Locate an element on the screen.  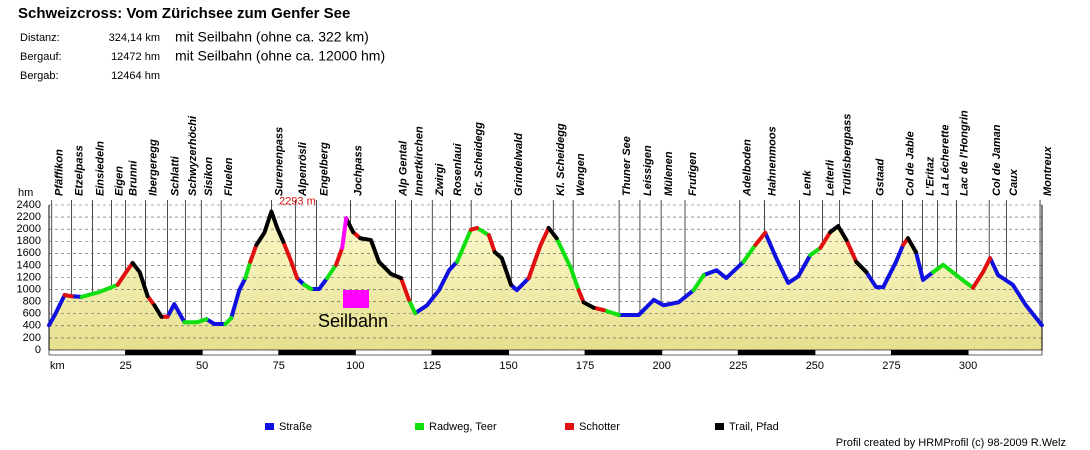
stat-note: mit Seilbahn (ohne ca. 322 km) is located at coordinates (272, 37).